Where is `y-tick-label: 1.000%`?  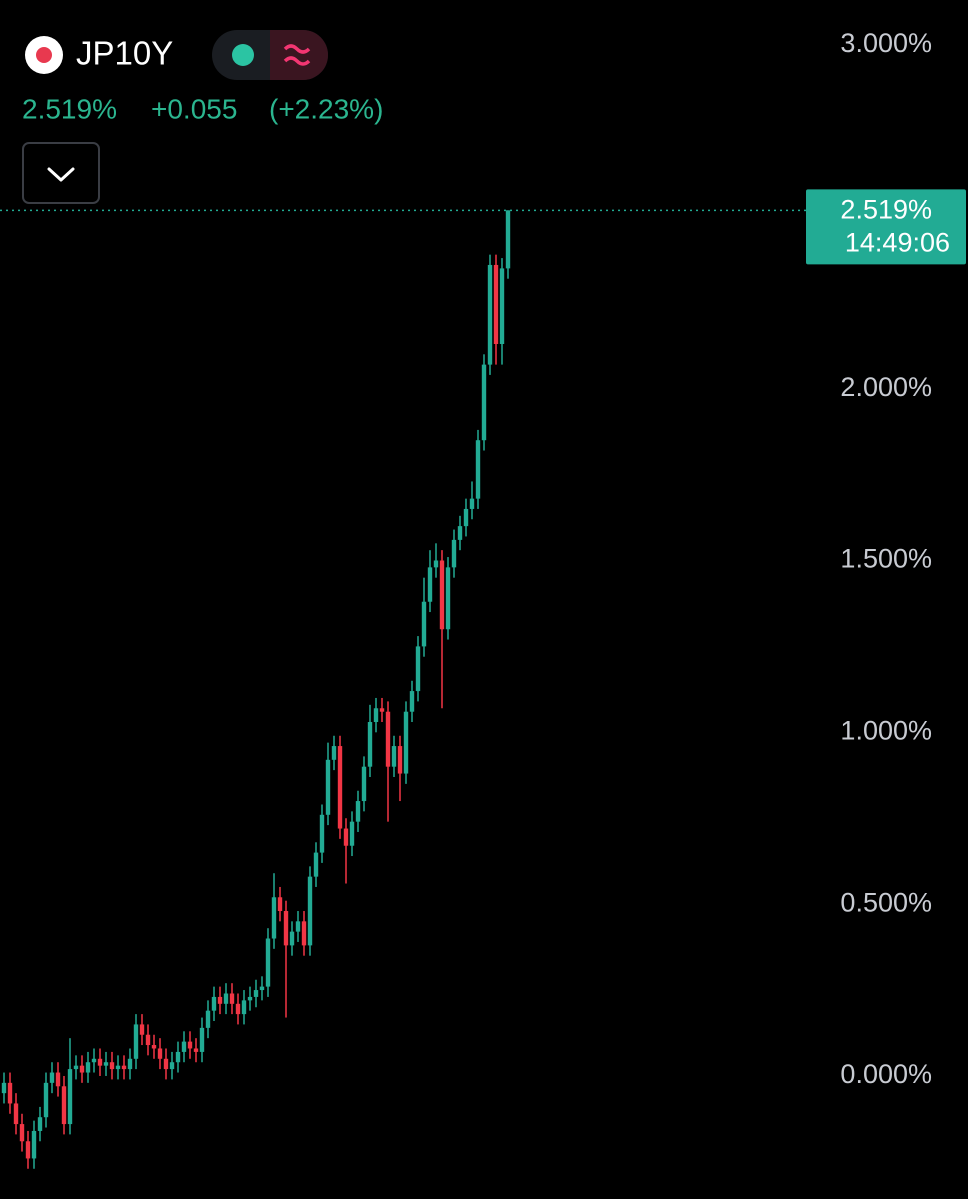 y-tick-label: 1.000% is located at coordinates (886, 730).